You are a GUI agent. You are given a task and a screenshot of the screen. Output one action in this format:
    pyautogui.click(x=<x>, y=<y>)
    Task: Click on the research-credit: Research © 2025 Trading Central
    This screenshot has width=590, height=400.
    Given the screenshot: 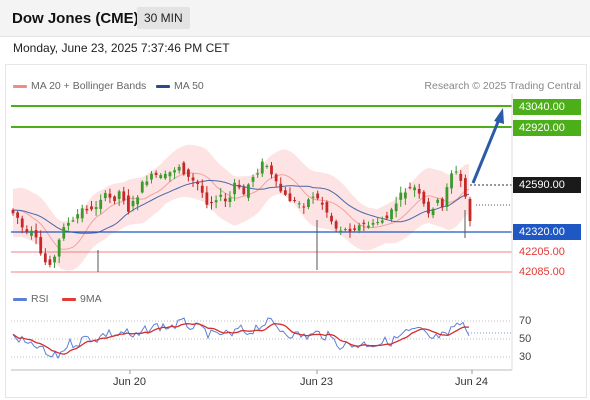 What is the action you would take?
    pyautogui.click(x=502, y=86)
    